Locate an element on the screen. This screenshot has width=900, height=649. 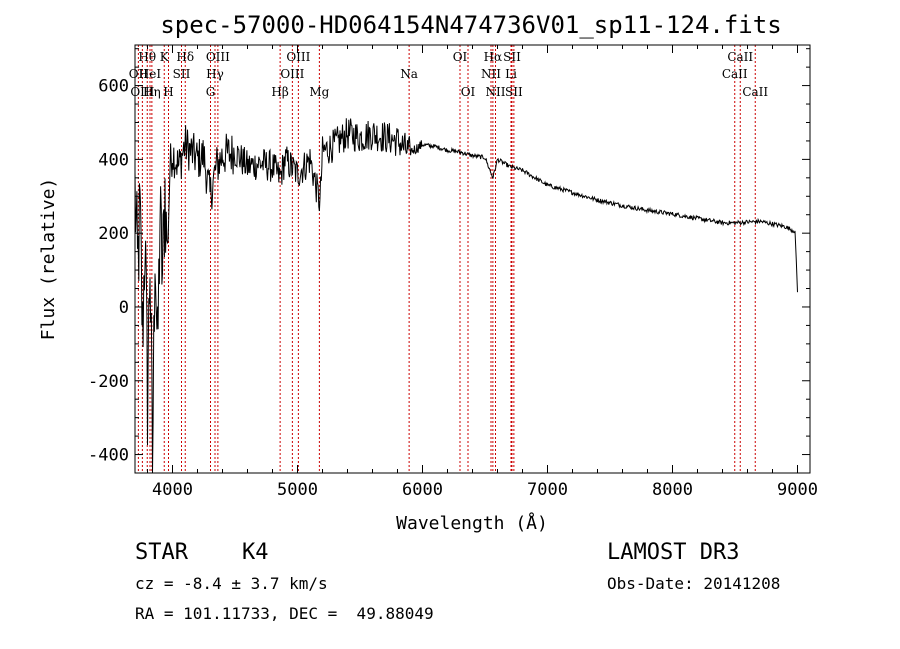
line-label-11: G is located at coordinates (211, 92).